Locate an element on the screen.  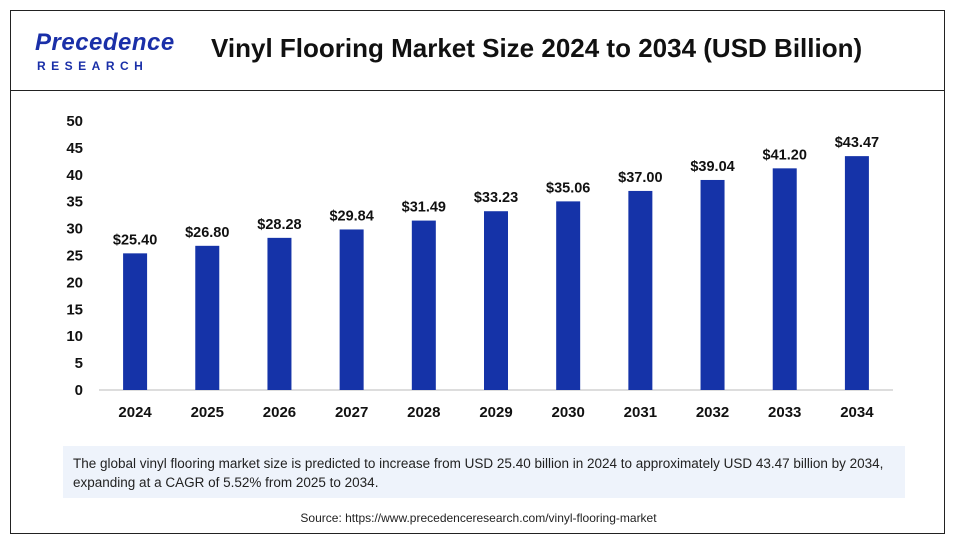
data-label: $26.80 is located at coordinates (207, 233).